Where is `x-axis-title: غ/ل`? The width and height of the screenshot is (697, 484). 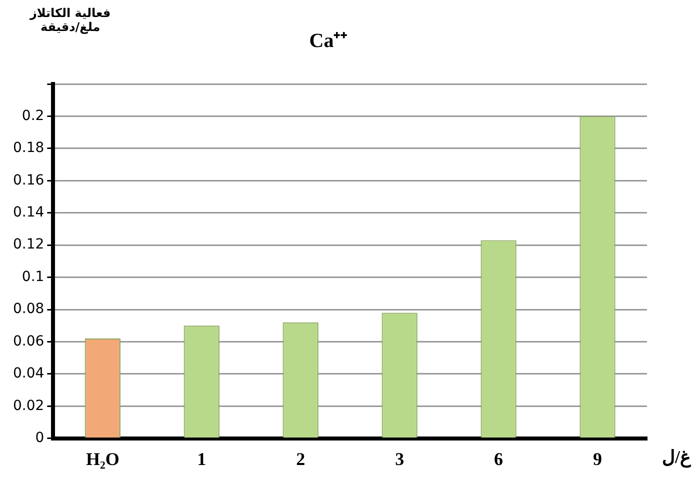 x-axis-title: غ/ل is located at coordinates (676, 457).